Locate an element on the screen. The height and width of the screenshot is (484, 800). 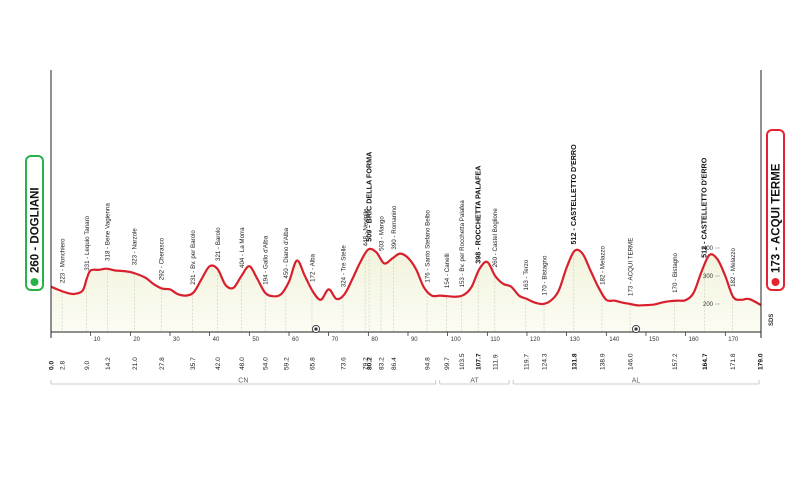
km-location-label: 94.8 is located at coordinates (428, 363).